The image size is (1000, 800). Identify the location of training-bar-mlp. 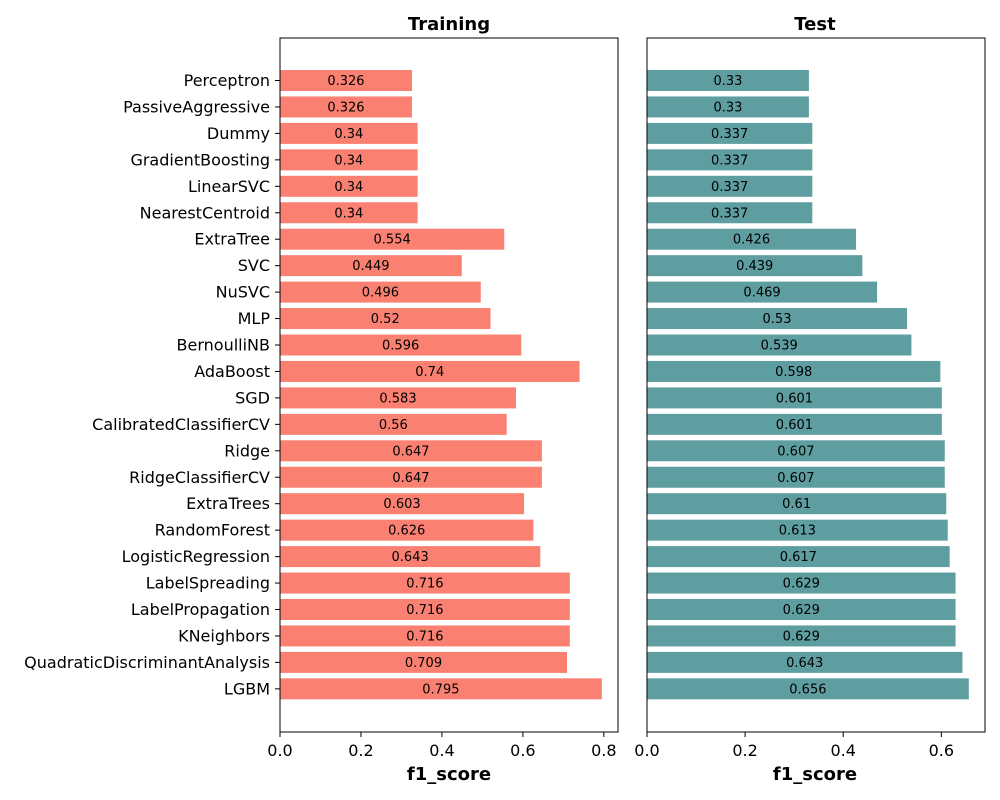
(385, 319).